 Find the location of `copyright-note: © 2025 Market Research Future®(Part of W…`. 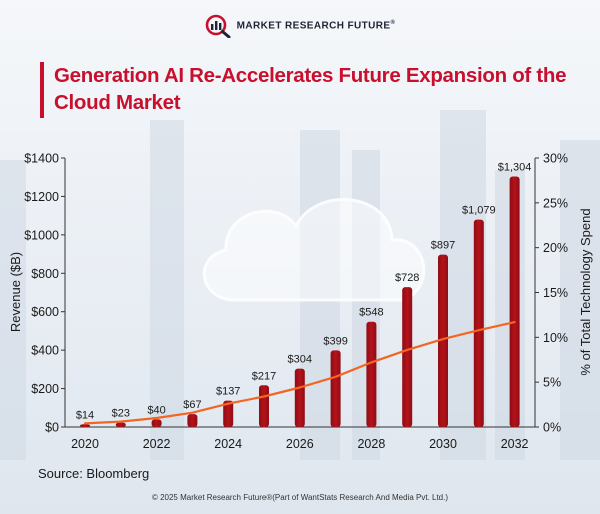

copyright-note: © 2025 Market Research Future®(Part of W… is located at coordinates (300, 497).